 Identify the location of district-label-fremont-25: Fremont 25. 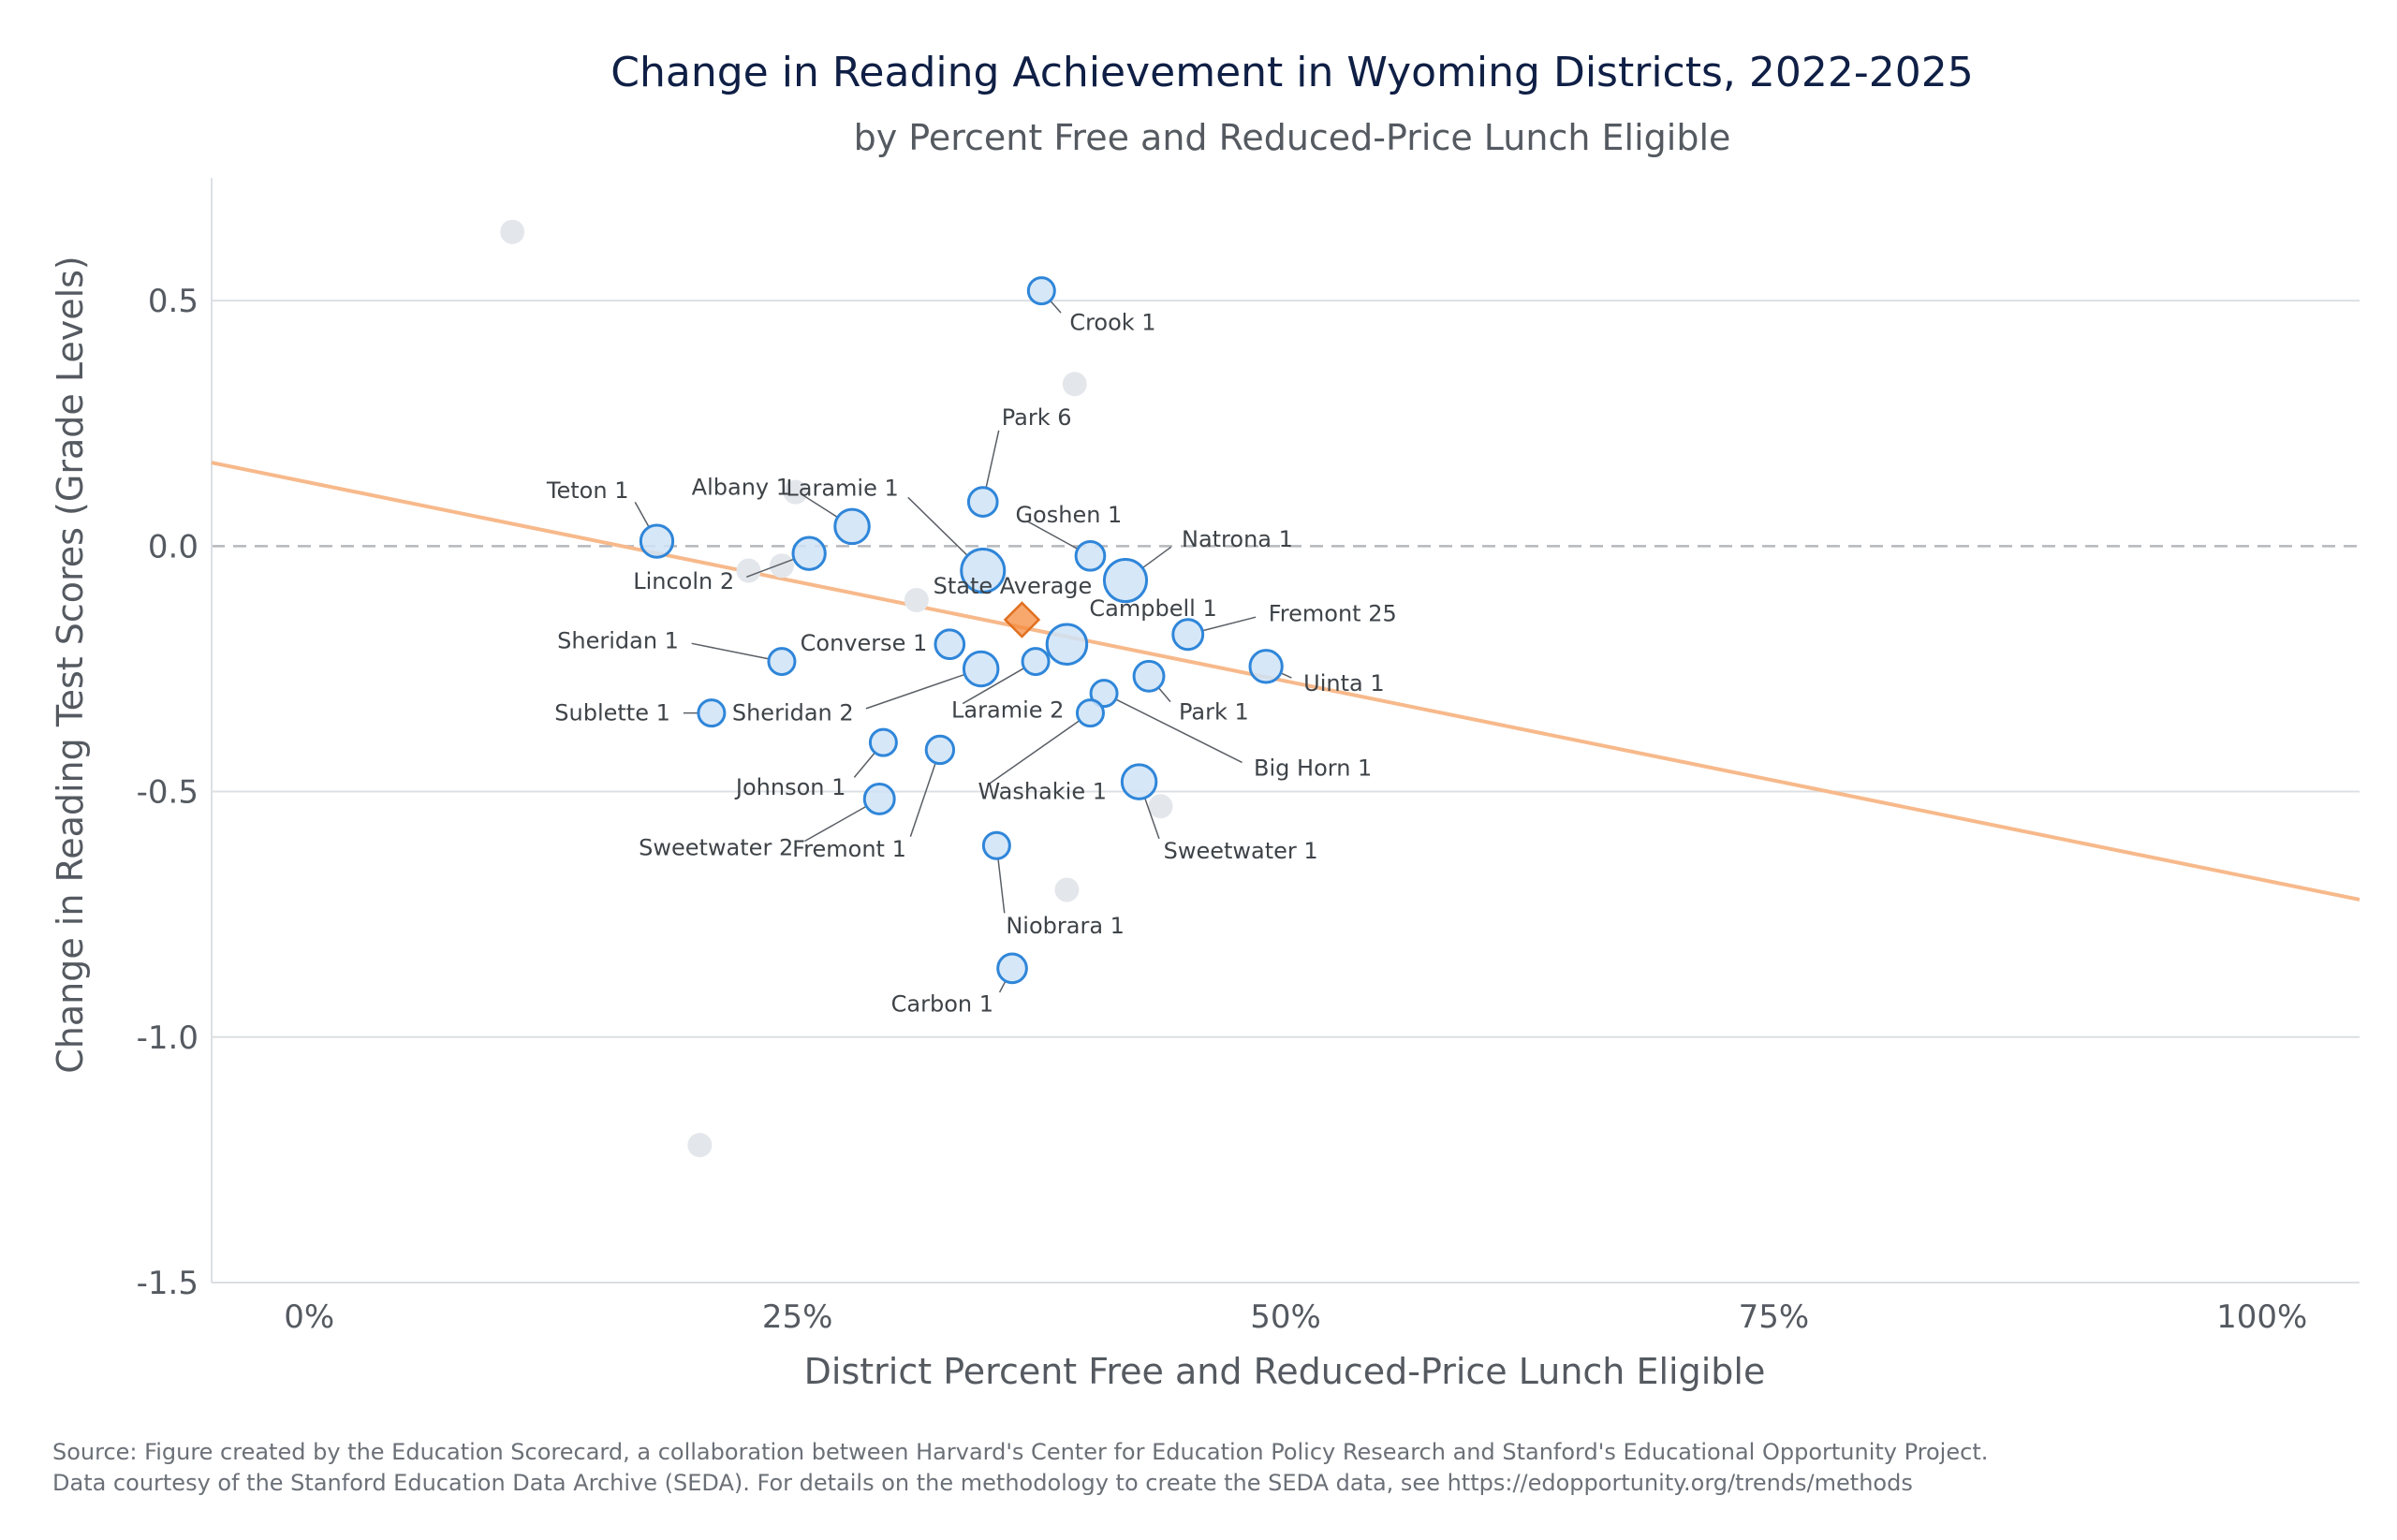
(1333, 614).